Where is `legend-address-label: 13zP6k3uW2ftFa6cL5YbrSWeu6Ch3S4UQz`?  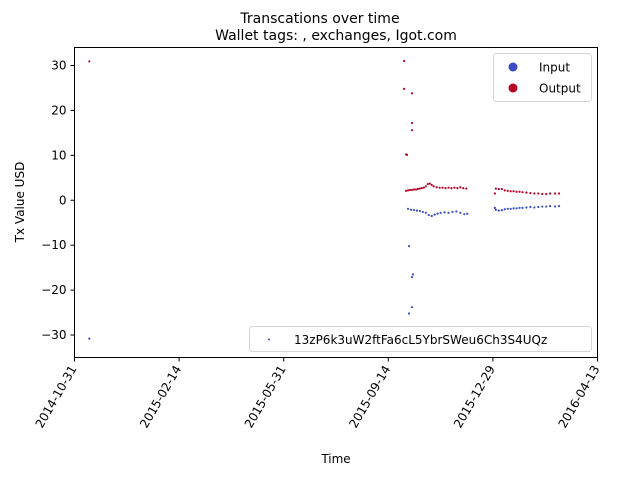
legend-address-label: 13zP6k3uW2ftFa6cL5YbrSWeu6Ch3S4UQz is located at coordinates (420, 340).